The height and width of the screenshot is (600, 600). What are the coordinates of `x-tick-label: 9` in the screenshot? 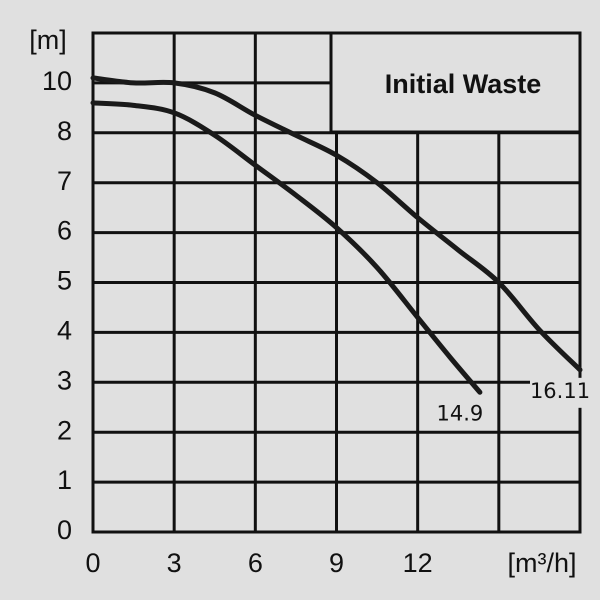 It's located at (336, 563).